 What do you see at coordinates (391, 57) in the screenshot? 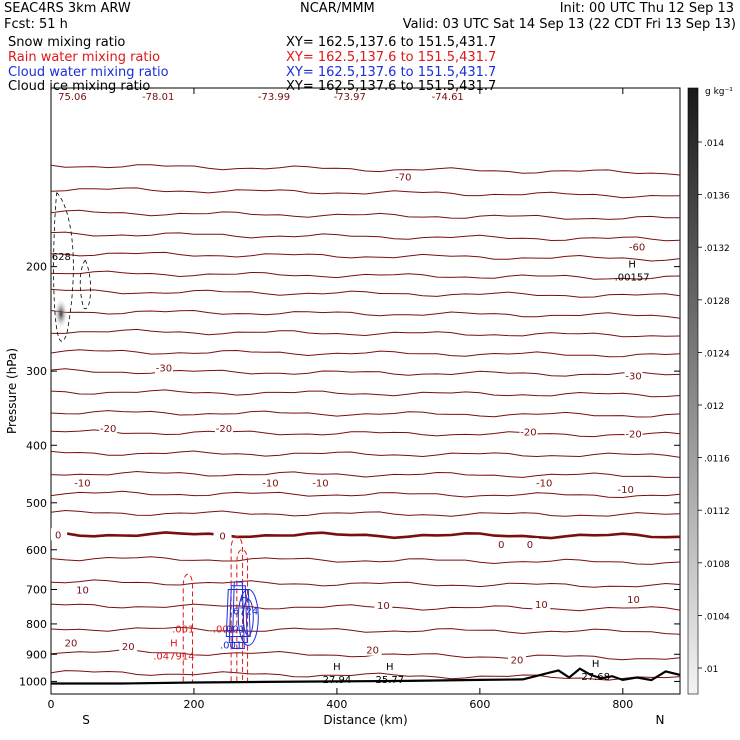
I see `field-xy-rain: XY= 162.5,137.6 to 151.5,431.7` at bounding box center [391, 57].